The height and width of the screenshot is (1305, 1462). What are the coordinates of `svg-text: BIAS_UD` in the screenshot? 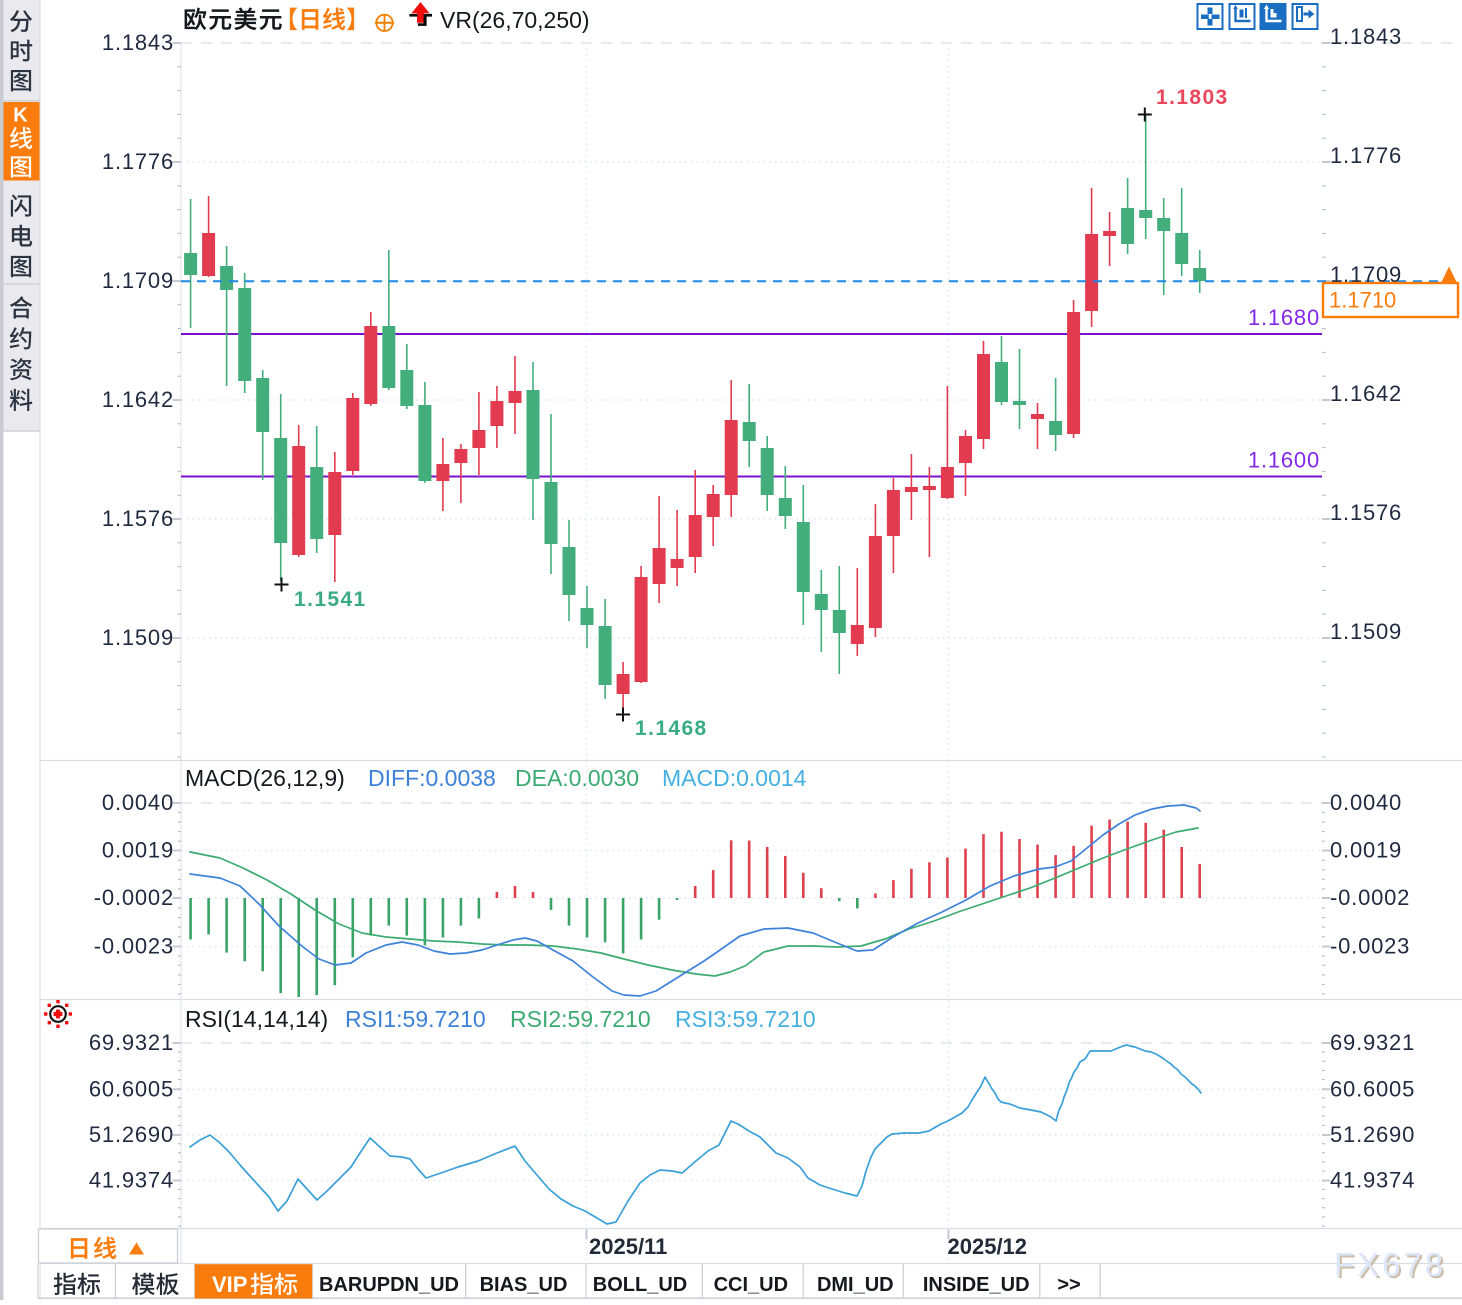 It's located at (524, 1285).